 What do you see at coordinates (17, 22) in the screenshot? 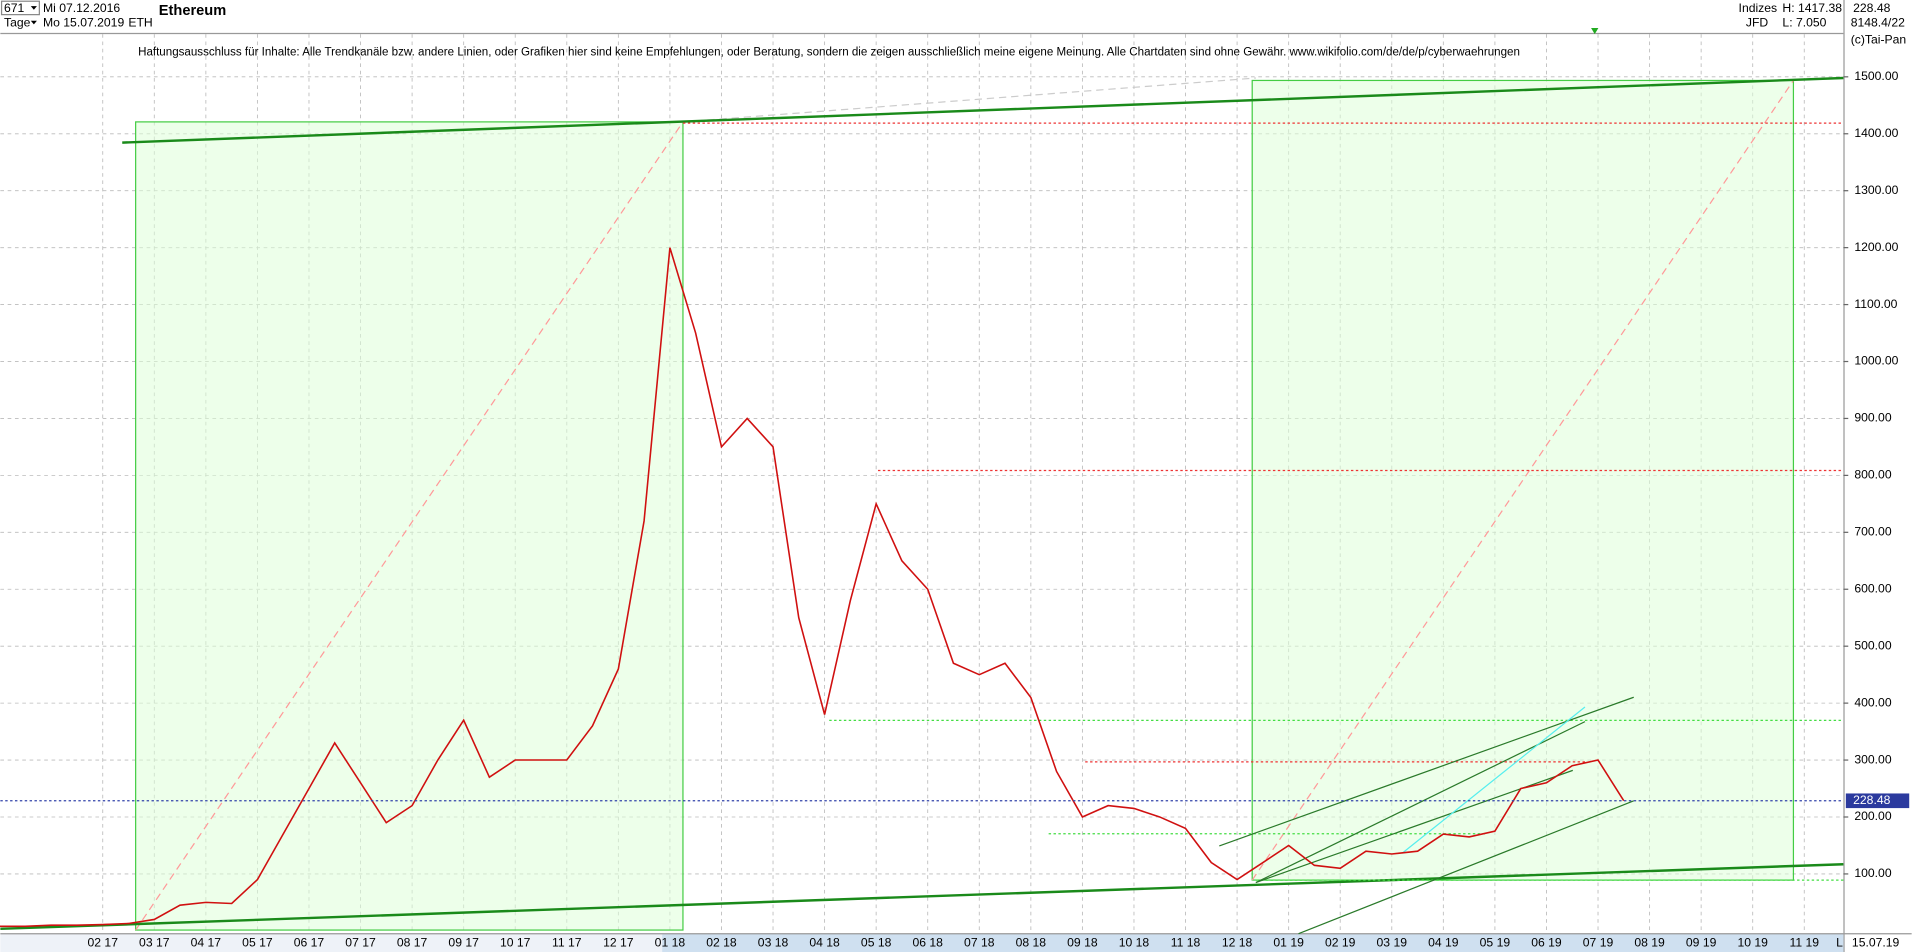
I see `period: Tage` at bounding box center [17, 22].